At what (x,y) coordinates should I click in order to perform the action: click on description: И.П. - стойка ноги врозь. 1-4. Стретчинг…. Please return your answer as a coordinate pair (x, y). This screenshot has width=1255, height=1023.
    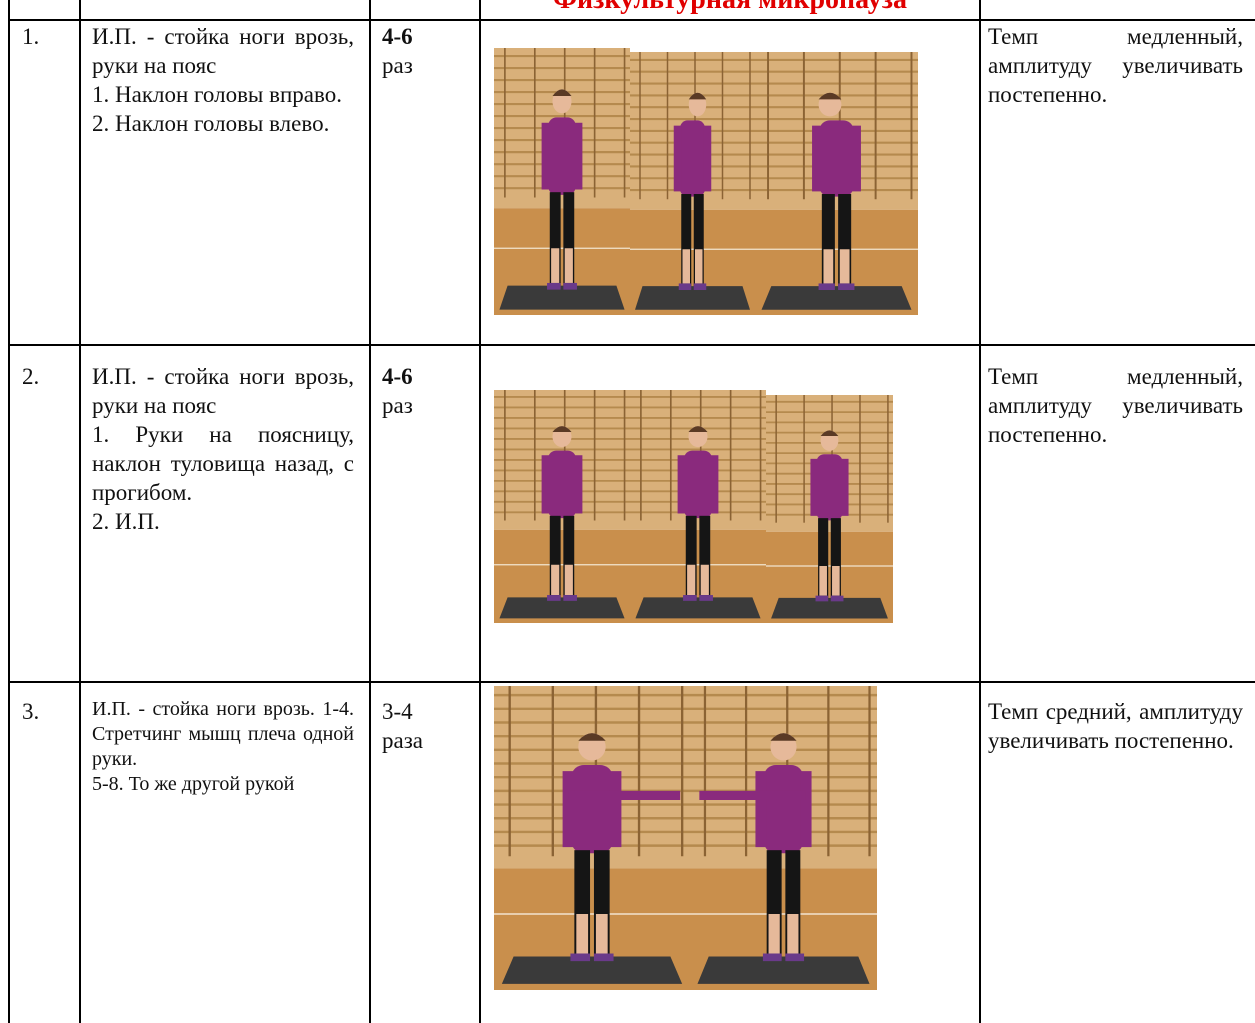
    Looking at the image, I should click on (223, 747).